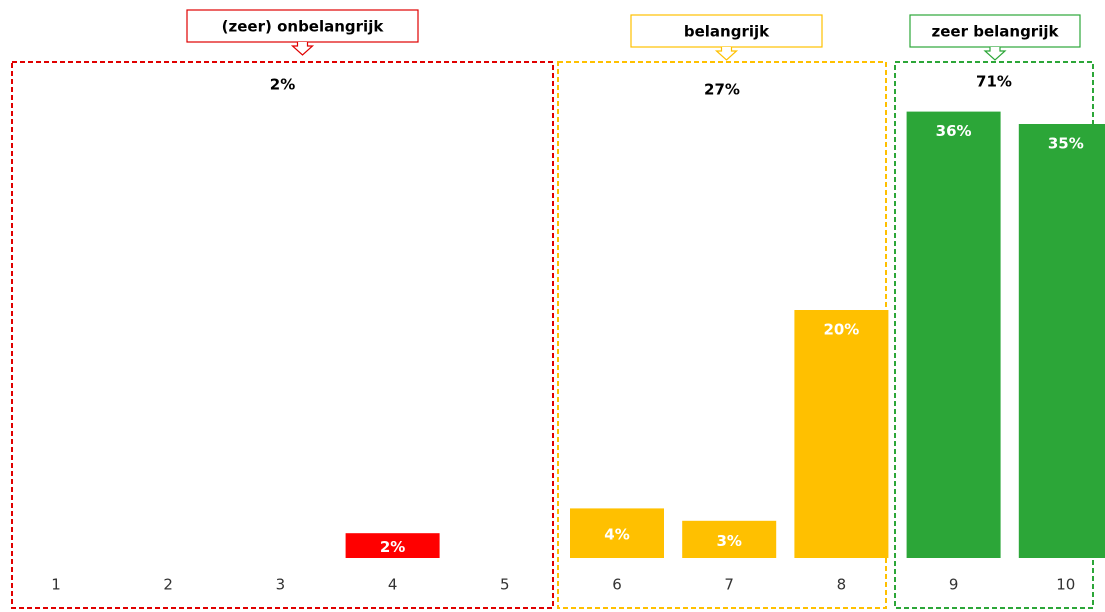  What do you see at coordinates (282, 85) in the screenshot?
I see `group-total: 2%` at bounding box center [282, 85].